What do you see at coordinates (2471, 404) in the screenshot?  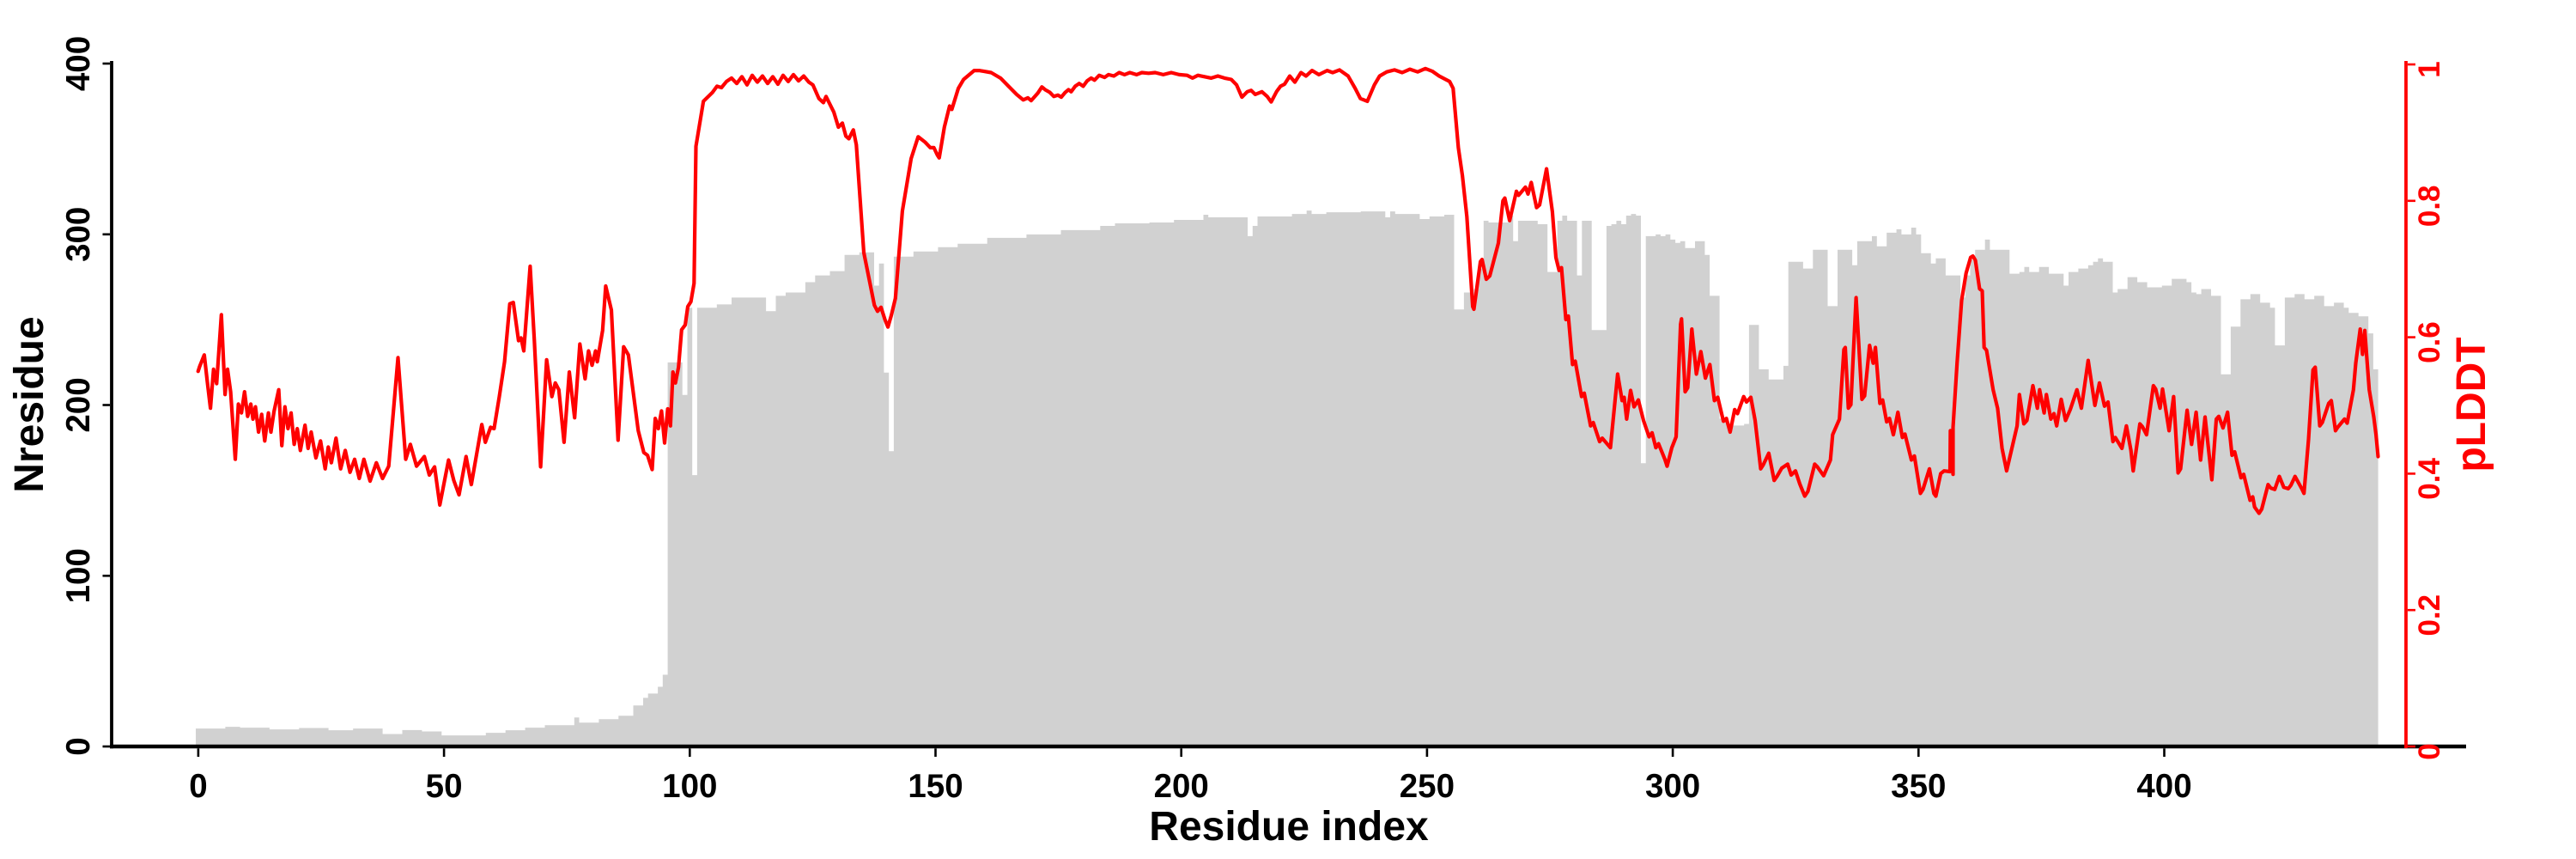 I see `svg-text: pLDDT` at bounding box center [2471, 404].